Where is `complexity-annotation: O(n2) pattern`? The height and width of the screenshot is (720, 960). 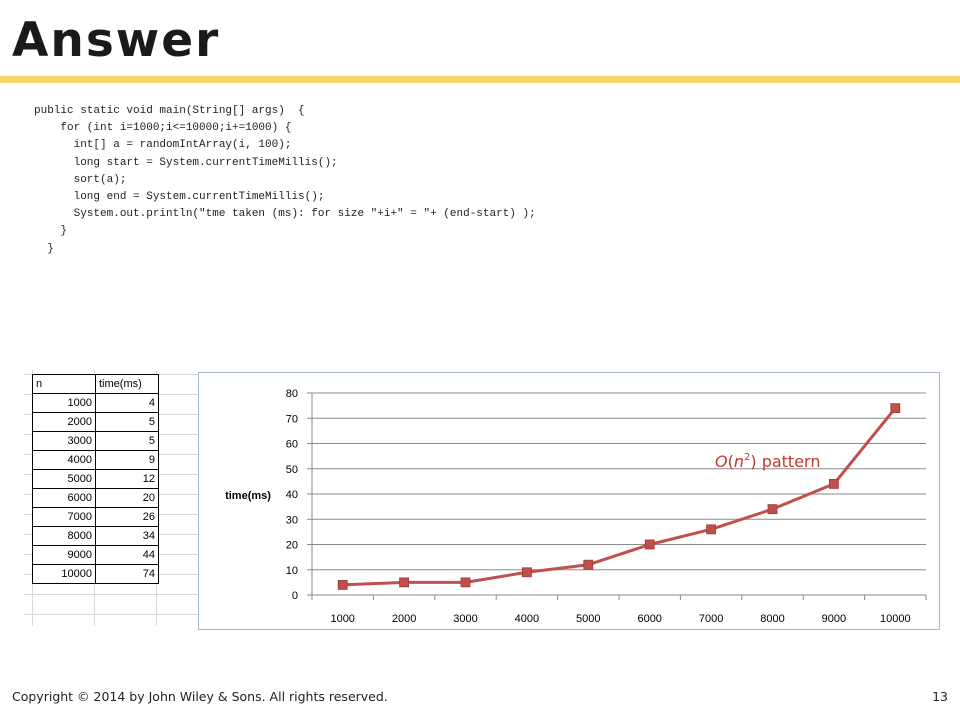
complexity-annotation: O(n2) pattern is located at coordinates (767, 461).